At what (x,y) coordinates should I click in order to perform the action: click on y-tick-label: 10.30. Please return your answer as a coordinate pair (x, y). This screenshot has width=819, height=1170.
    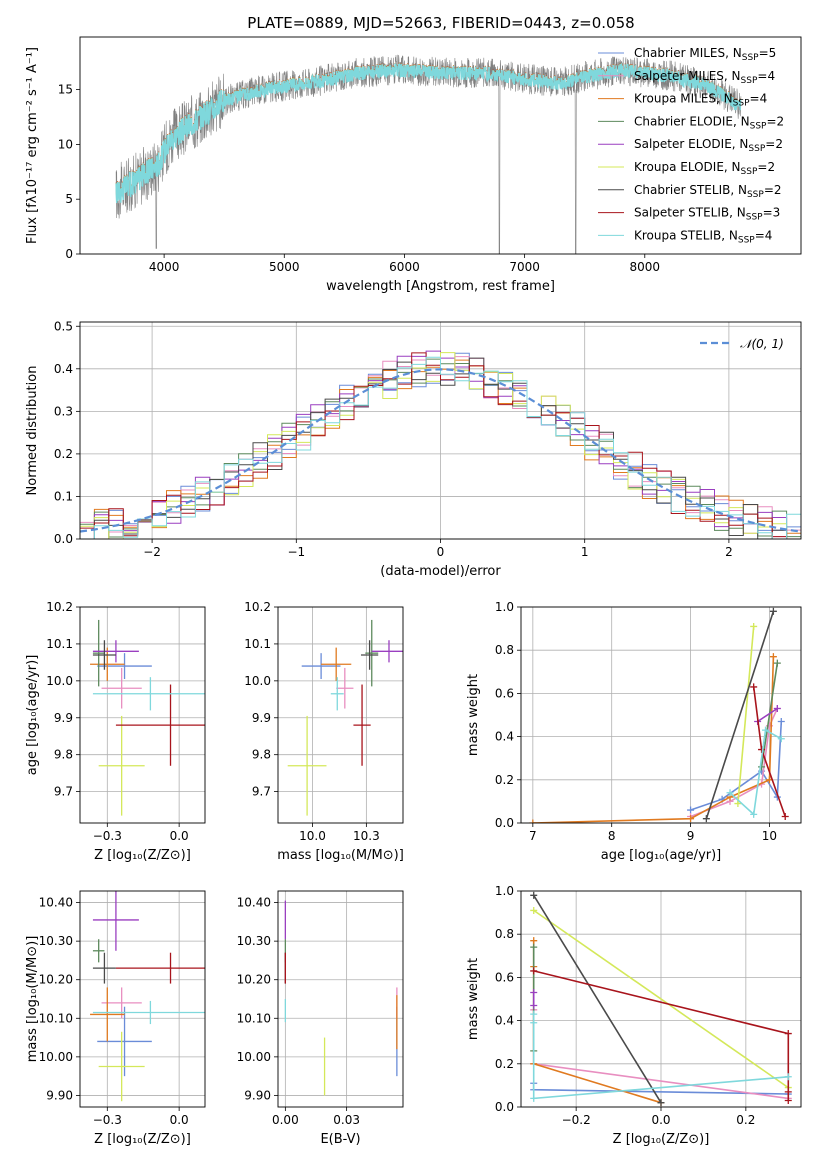
    Looking at the image, I should click on (254, 941).